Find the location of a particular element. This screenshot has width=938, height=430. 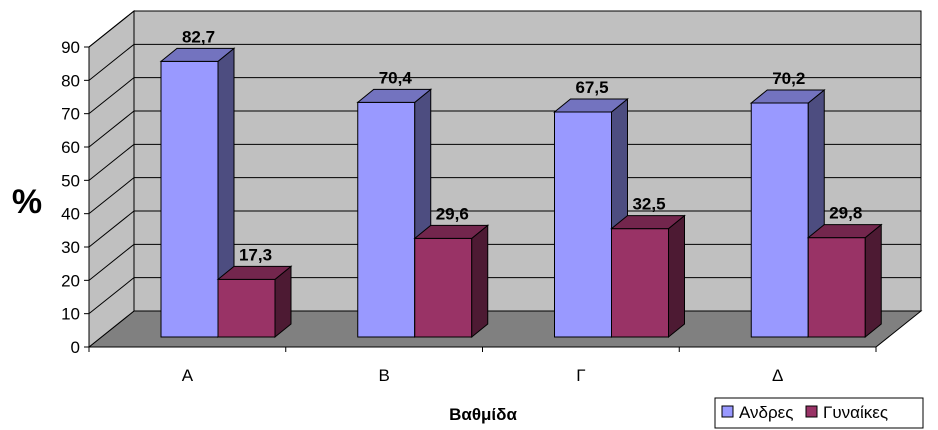

y-tick-label: 60 is located at coordinates (70, 147).